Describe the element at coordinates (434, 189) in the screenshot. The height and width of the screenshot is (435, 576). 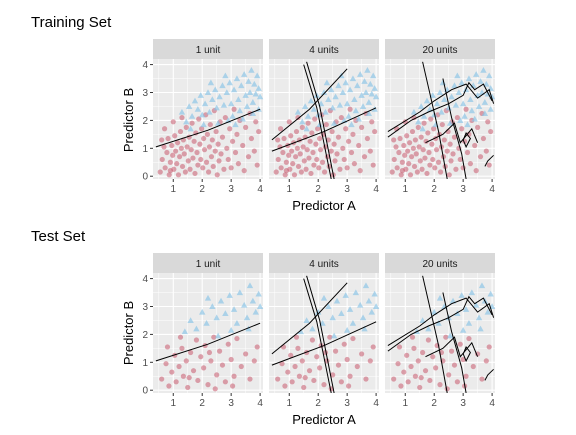
I see `x-tick-label: 2` at that location.